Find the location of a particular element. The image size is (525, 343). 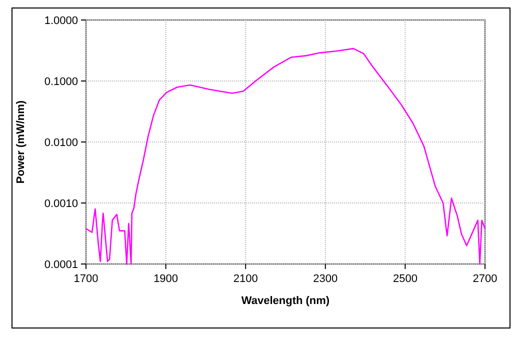

x-tick-label: 1700 is located at coordinates (86, 279).